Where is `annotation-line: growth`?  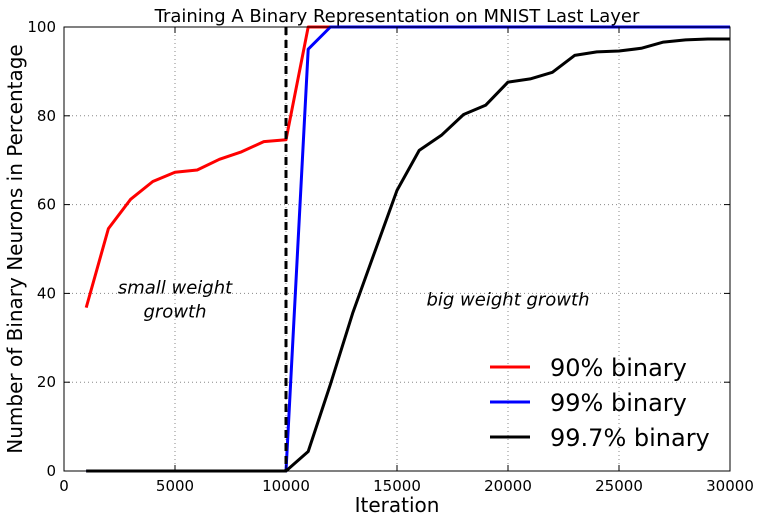
annotation-line: growth is located at coordinates (174, 311).